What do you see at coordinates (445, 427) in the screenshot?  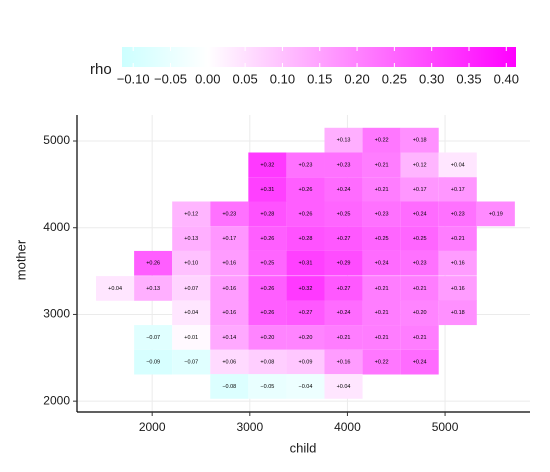 I see `x-tick-label: 5000` at bounding box center [445, 427].